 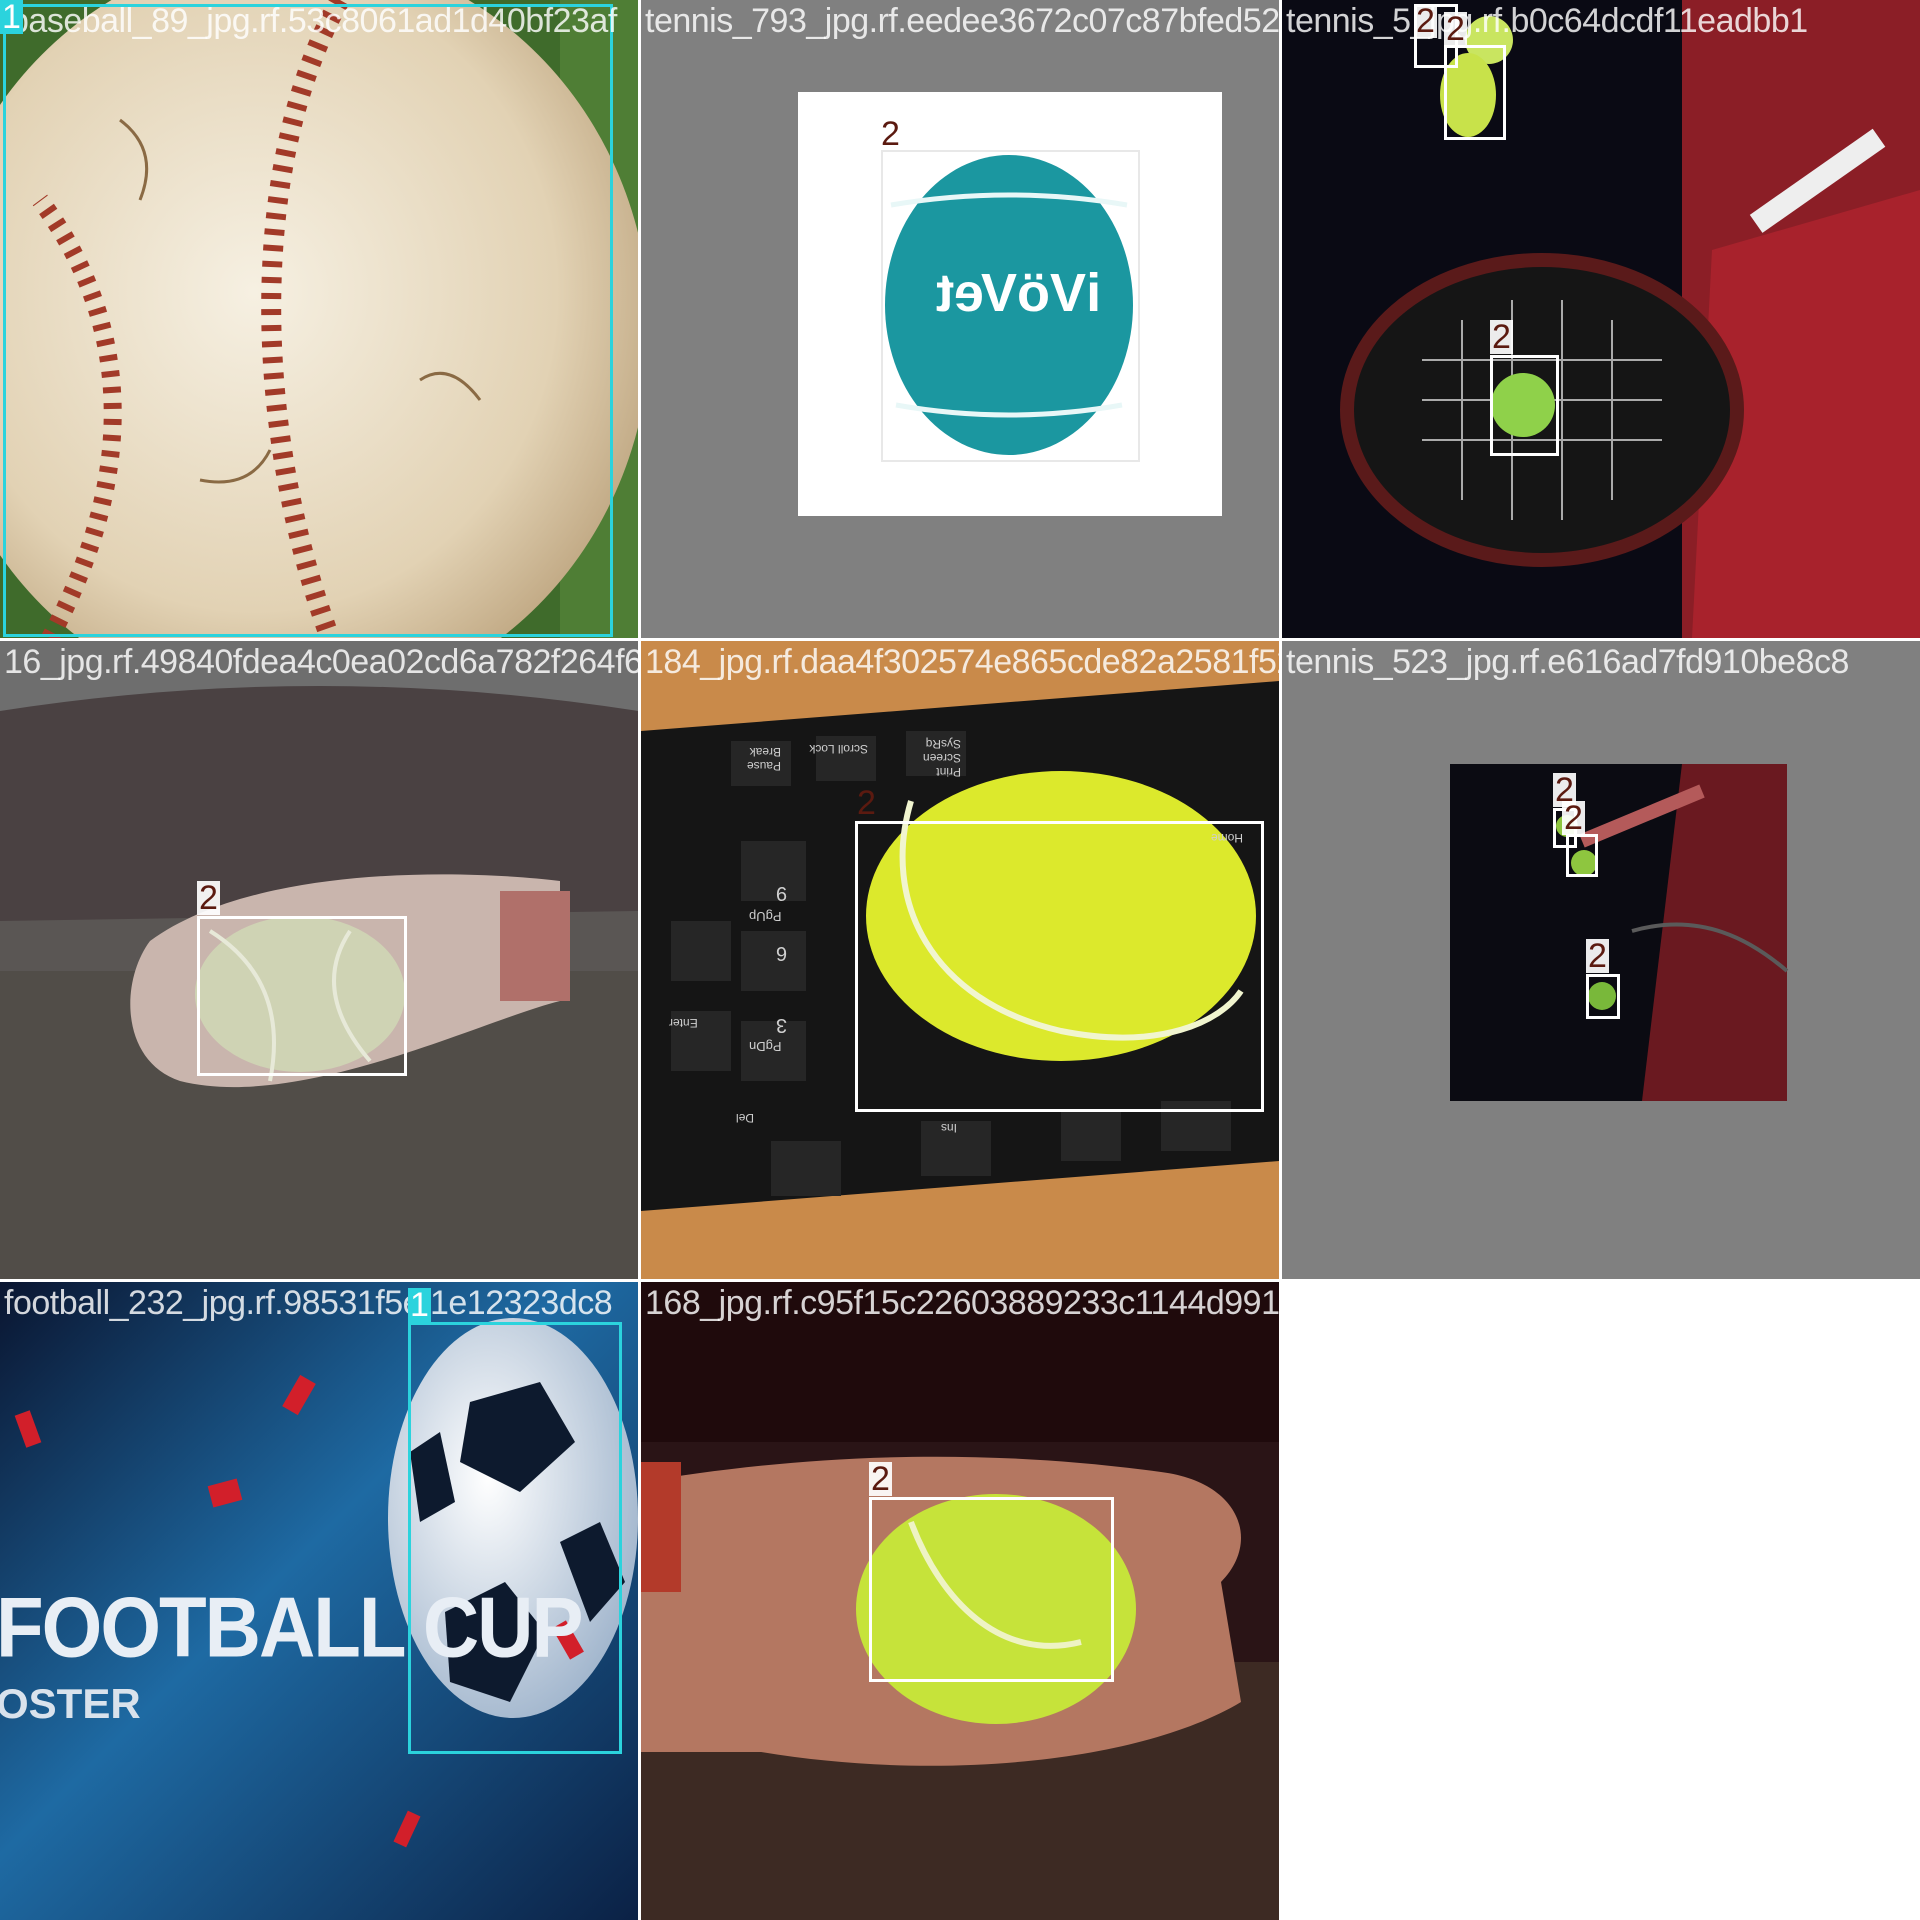 I want to click on ball-palm-image, so click(x=960, y=1601).